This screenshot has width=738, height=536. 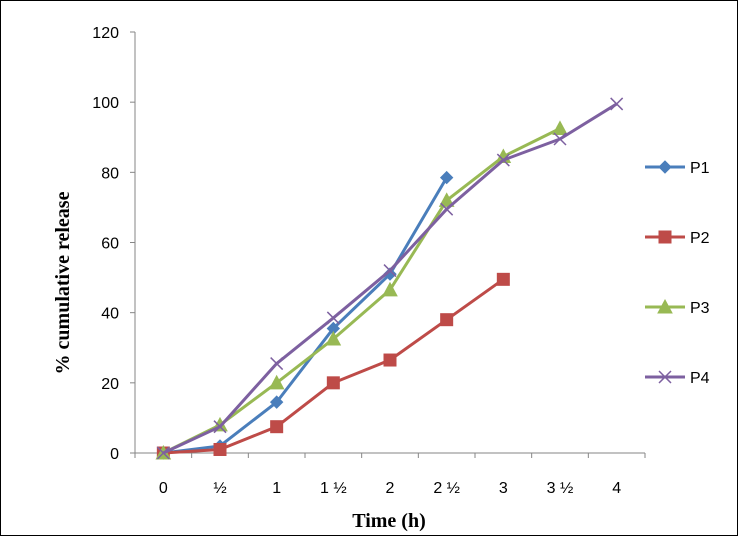 I want to click on y-tick-label: 60, so click(x=110, y=244).